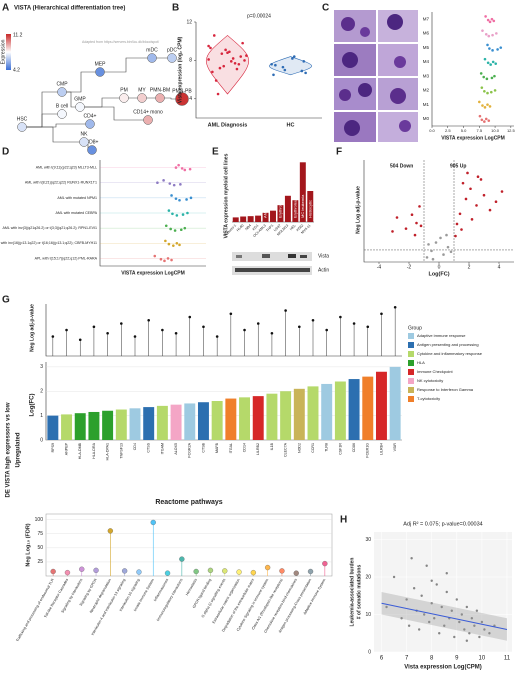 This screenshot has width=520, height=694. What do you see at coordinates (9, 449) in the screenshot?
I see `side-title: DE VISTA high expressors vs low` at bounding box center [9, 449].